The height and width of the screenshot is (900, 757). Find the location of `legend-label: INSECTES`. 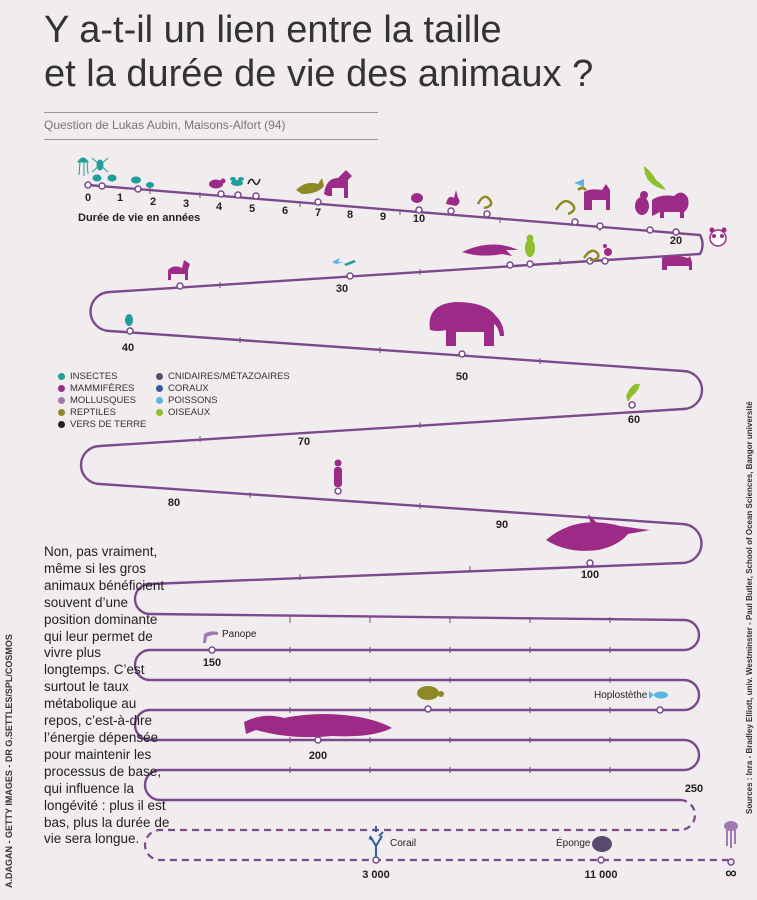

legend-label: INSECTES is located at coordinates (94, 376).